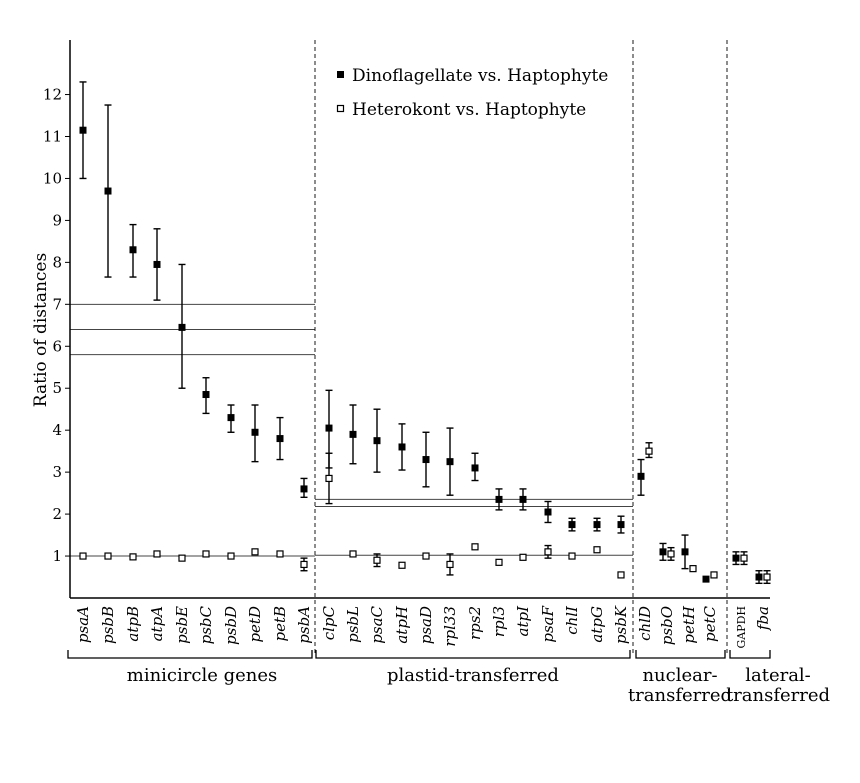 Image resolution: width=860 pixels, height=783 pixels. What do you see at coordinates (621, 624) in the screenshot?
I see `x-tick-label: psbK` at bounding box center [621, 624].